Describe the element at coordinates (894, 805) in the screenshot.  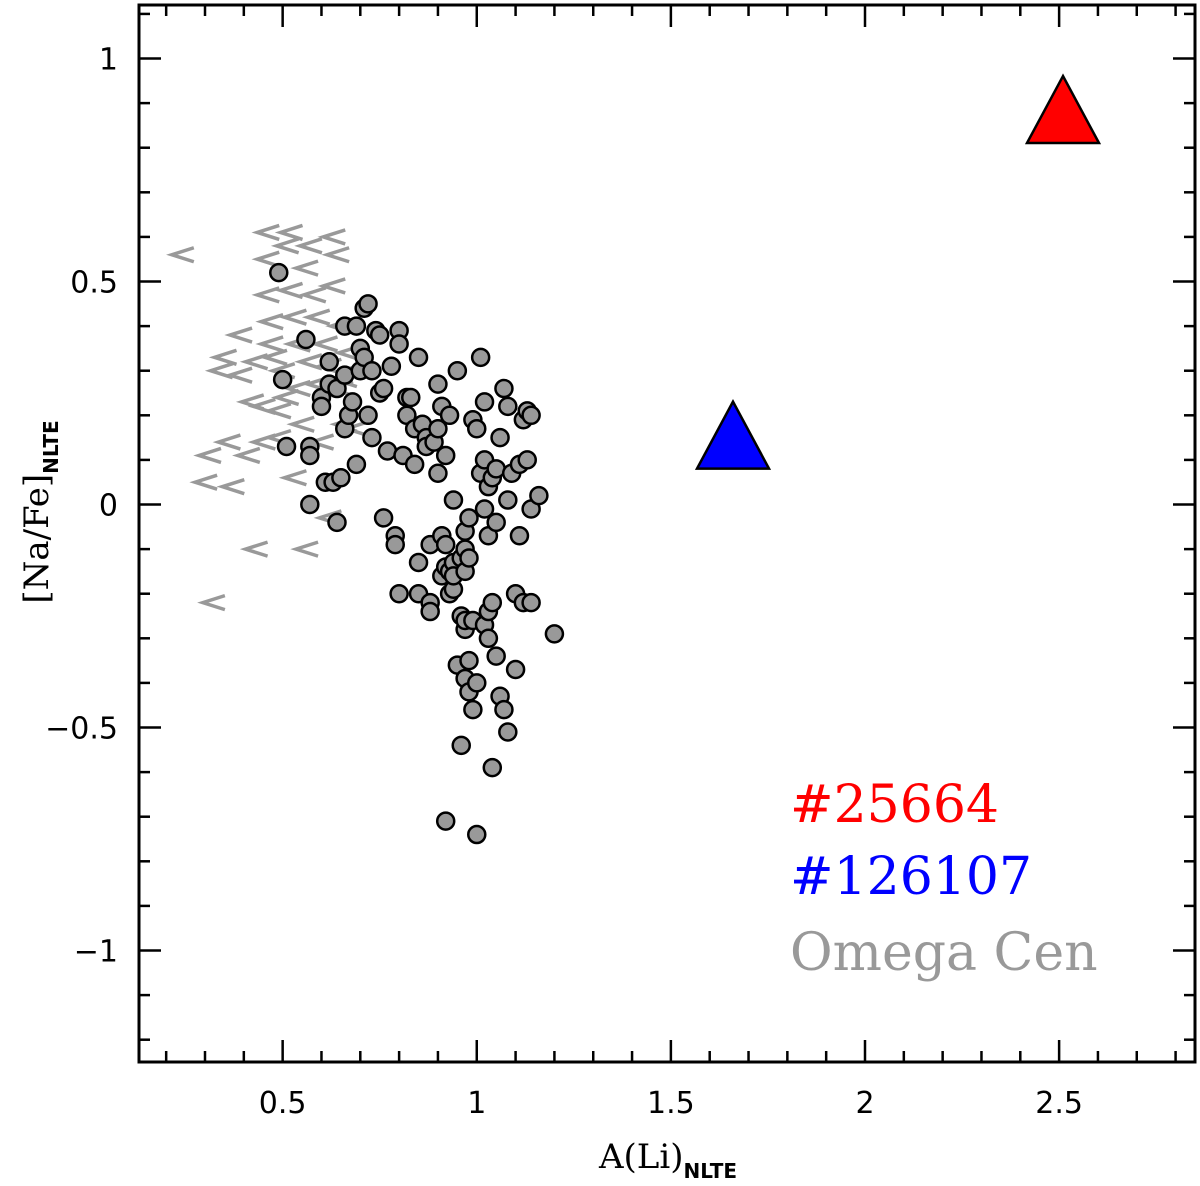
I see `legend-entry-25664: #25664` at that location.